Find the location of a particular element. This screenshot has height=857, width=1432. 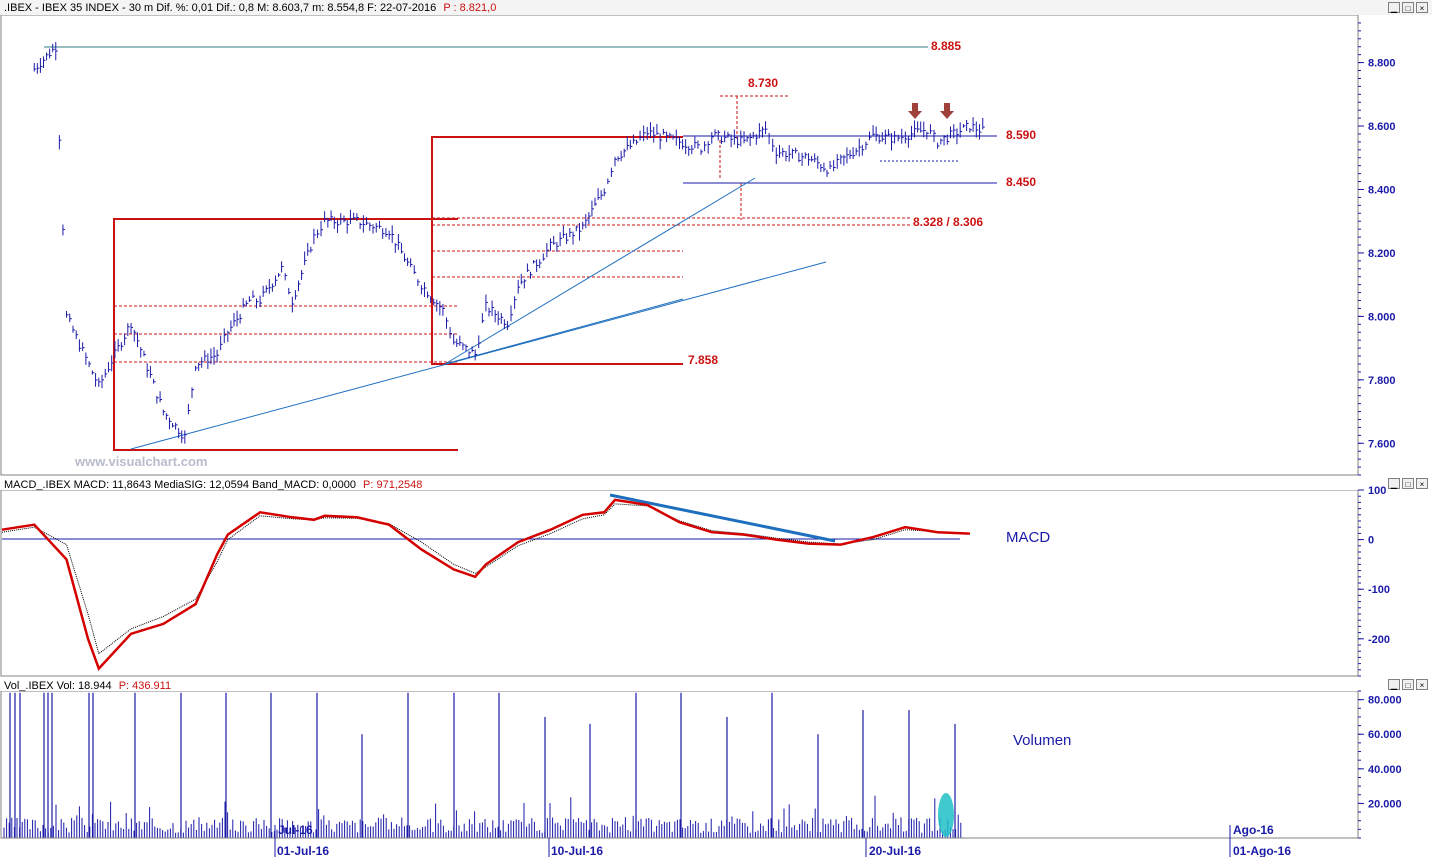

price-header-bar is located at coordinates (716, 7).